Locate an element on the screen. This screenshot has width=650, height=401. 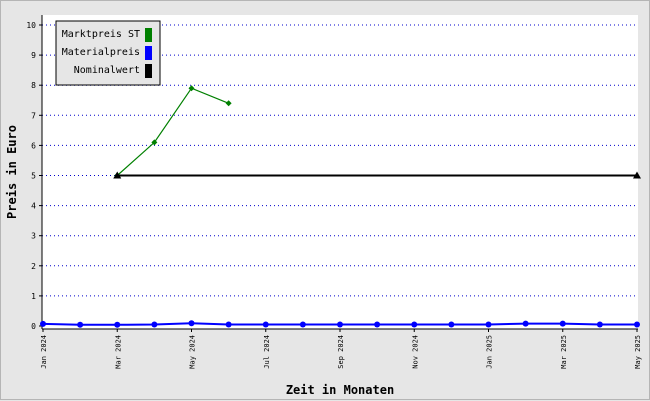
legend-box is located at coordinates (108, 53).